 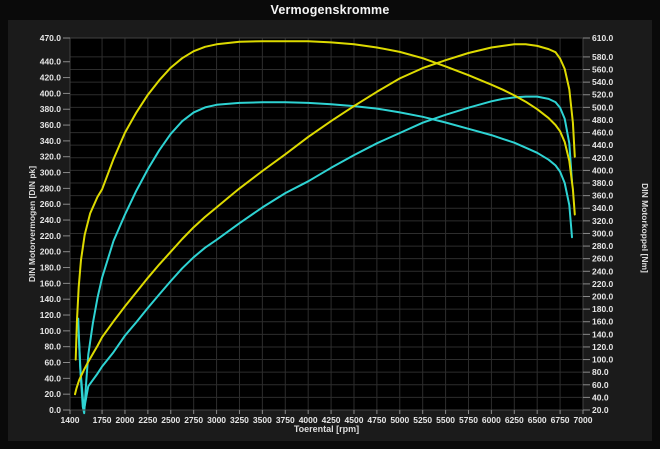 I want to click on tick-label-x: 5500, so click(x=445, y=420).